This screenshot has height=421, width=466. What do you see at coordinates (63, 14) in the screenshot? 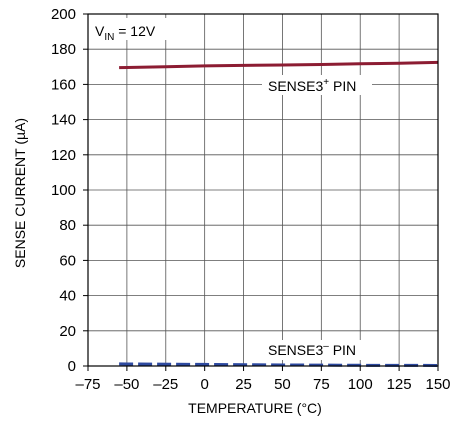
I see `y-tick-label: 200` at bounding box center [63, 14].